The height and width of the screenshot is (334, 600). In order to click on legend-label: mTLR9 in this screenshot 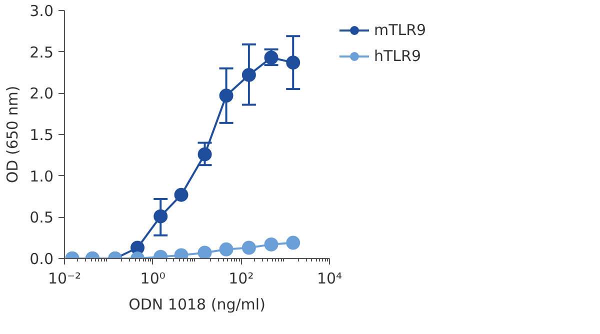, I will do `click(400, 30)`.